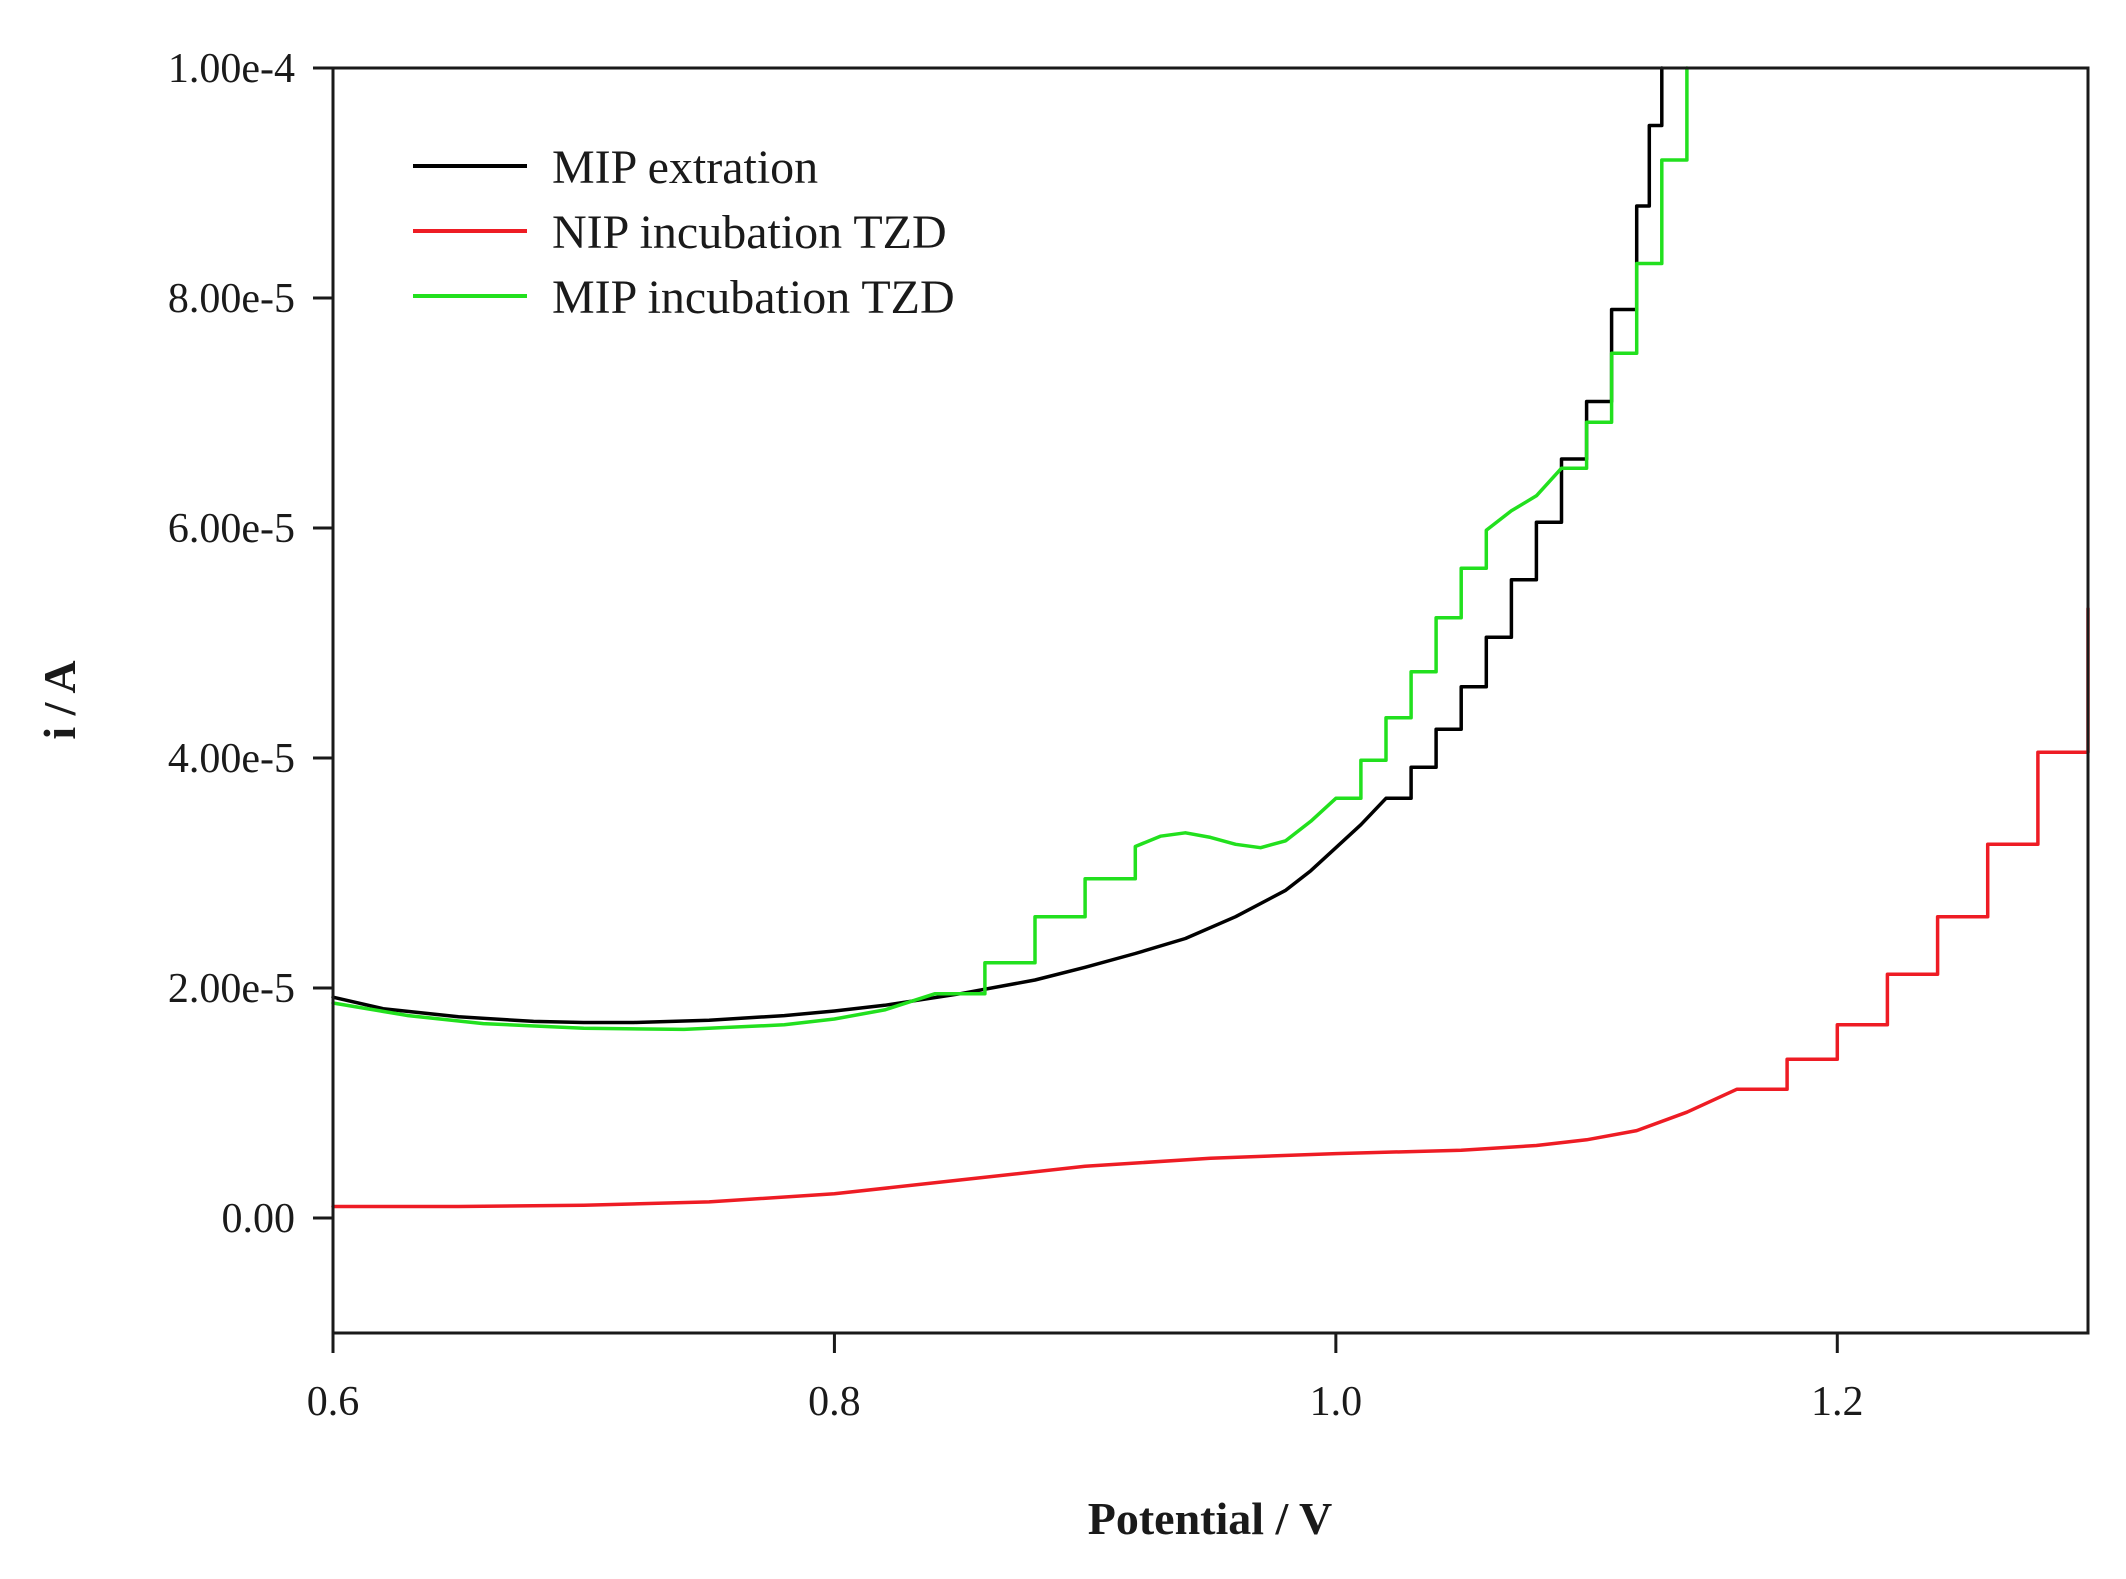 Image resolution: width=2126 pixels, height=1579 pixels. What do you see at coordinates (753, 297) in the screenshot?
I see `legend-label-mip-incubation-tzd: MIP incubation TZD` at bounding box center [753, 297].